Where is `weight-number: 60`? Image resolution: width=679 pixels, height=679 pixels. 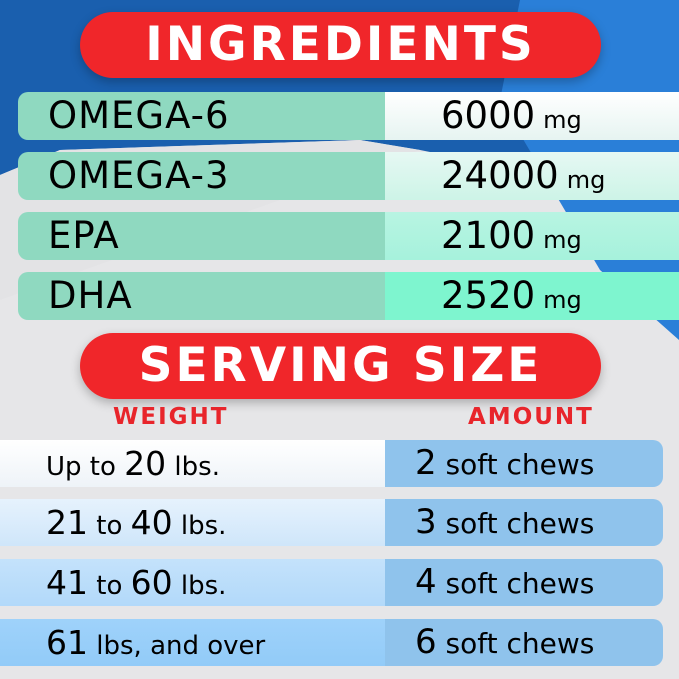 weight-number: 60 is located at coordinates (151, 582).